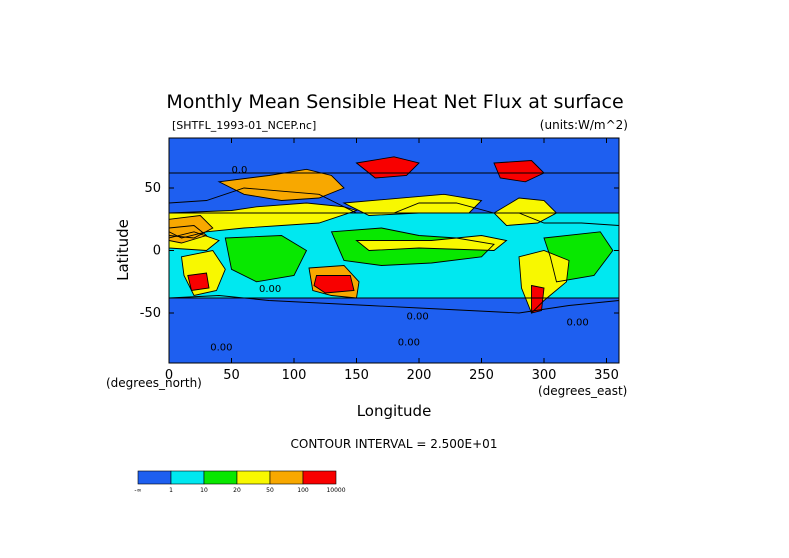 This screenshot has height=558, width=789. What do you see at coordinates (394, 329) in the screenshot?
I see `contour-southern-ocean-neg` at bounding box center [394, 329].